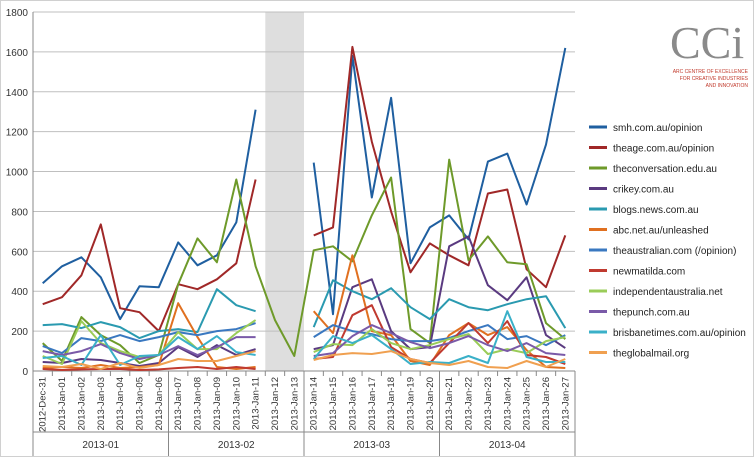 Image resolution: width=754 pixels, height=462 pixels. Describe the element at coordinates (256, 403) in the screenshot. I see `x-tick-label: 2013-Jan-11` at that location.